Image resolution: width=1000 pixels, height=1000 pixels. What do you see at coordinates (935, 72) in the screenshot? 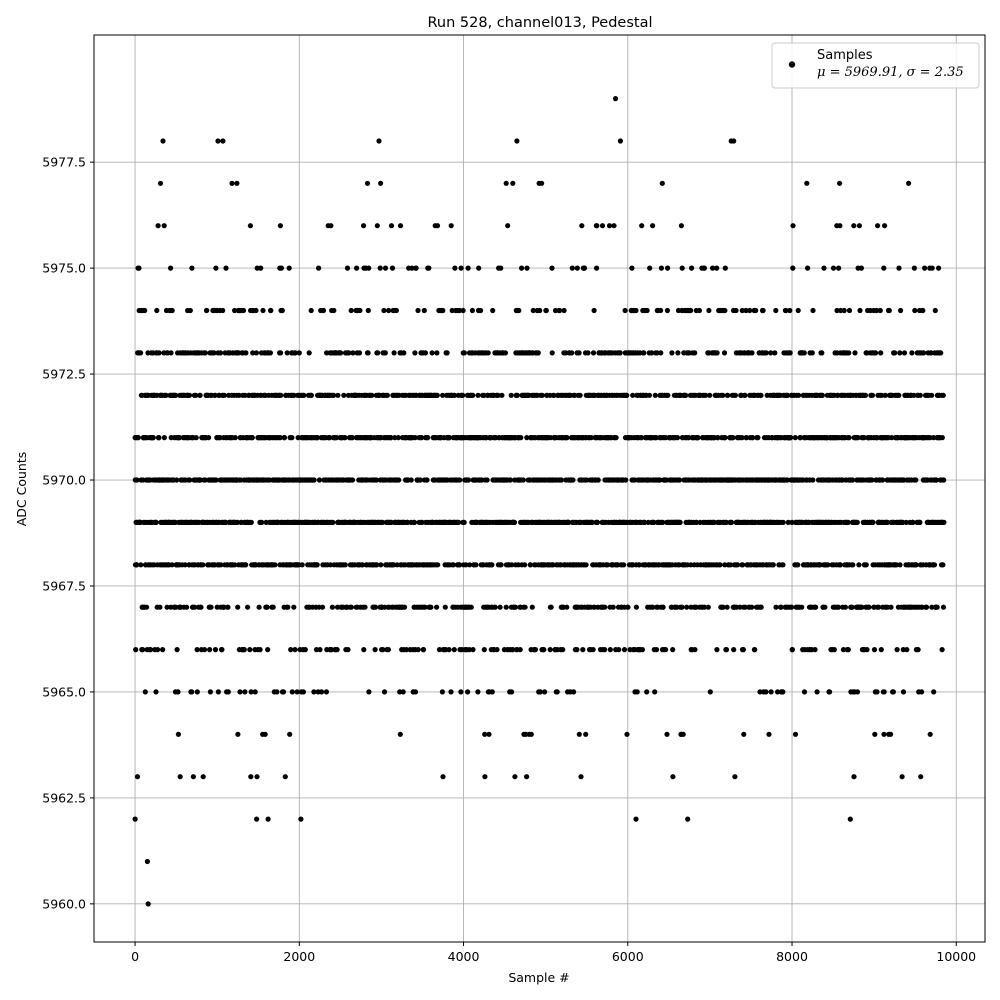
I see `legend-sigma-text: σ = 2.35` at bounding box center [935, 72].